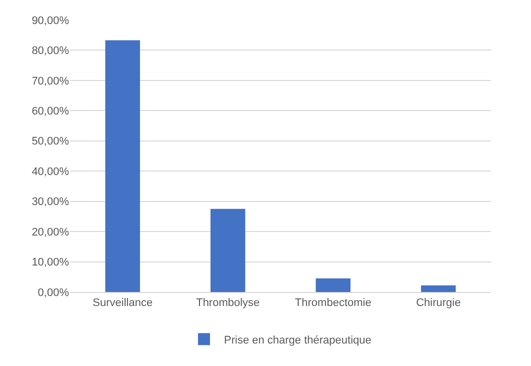 The height and width of the screenshot is (366, 531). What do you see at coordinates (51, 112) in the screenshot?
I see `y-tick-label: 60,00%` at bounding box center [51, 112].